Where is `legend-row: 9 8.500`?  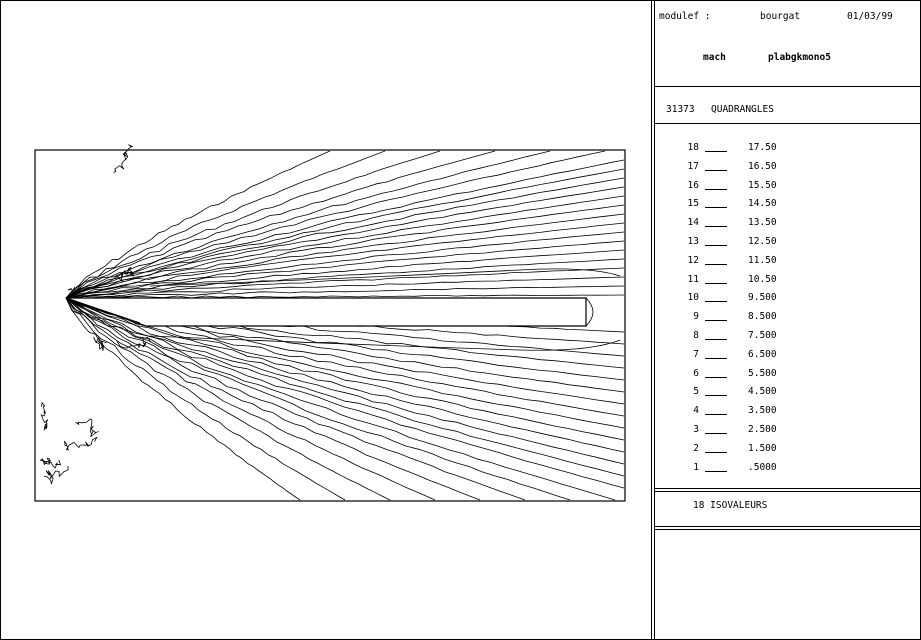
legend-row: 9 8.500 is located at coordinates (751, 317).